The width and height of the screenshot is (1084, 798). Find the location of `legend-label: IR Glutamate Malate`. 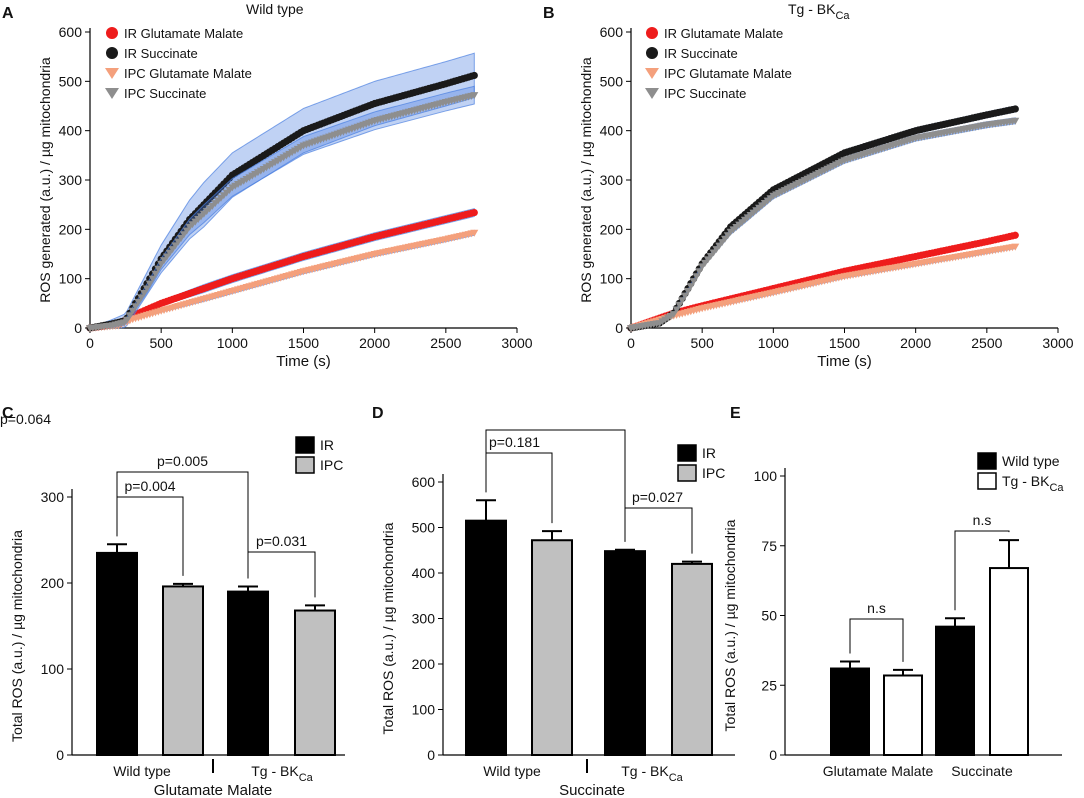

legend-label: IR Glutamate Malate is located at coordinates (723, 33).